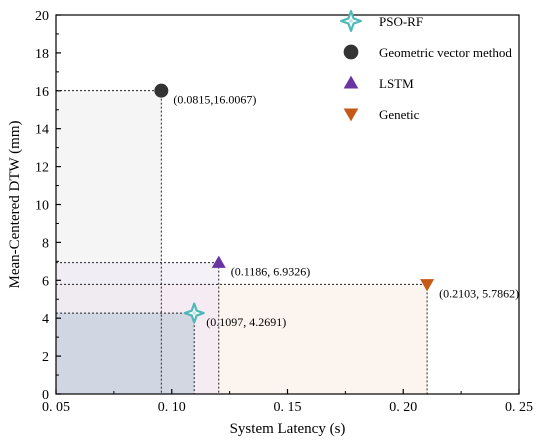 This screenshot has width=550, height=442. I want to click on x-tick-label-1: 0. 10, so click(172, 407).